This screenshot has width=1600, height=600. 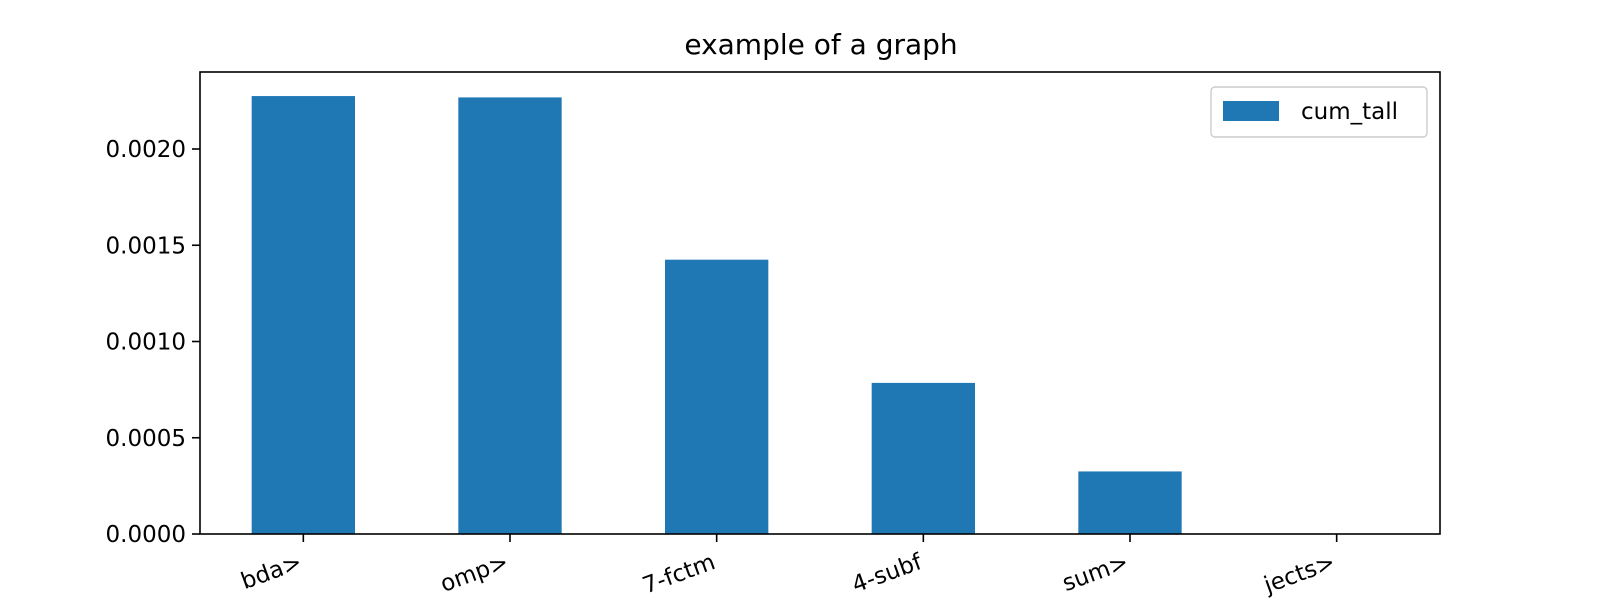 I want to click on legend-swatch, so click(x=1251, y=111).